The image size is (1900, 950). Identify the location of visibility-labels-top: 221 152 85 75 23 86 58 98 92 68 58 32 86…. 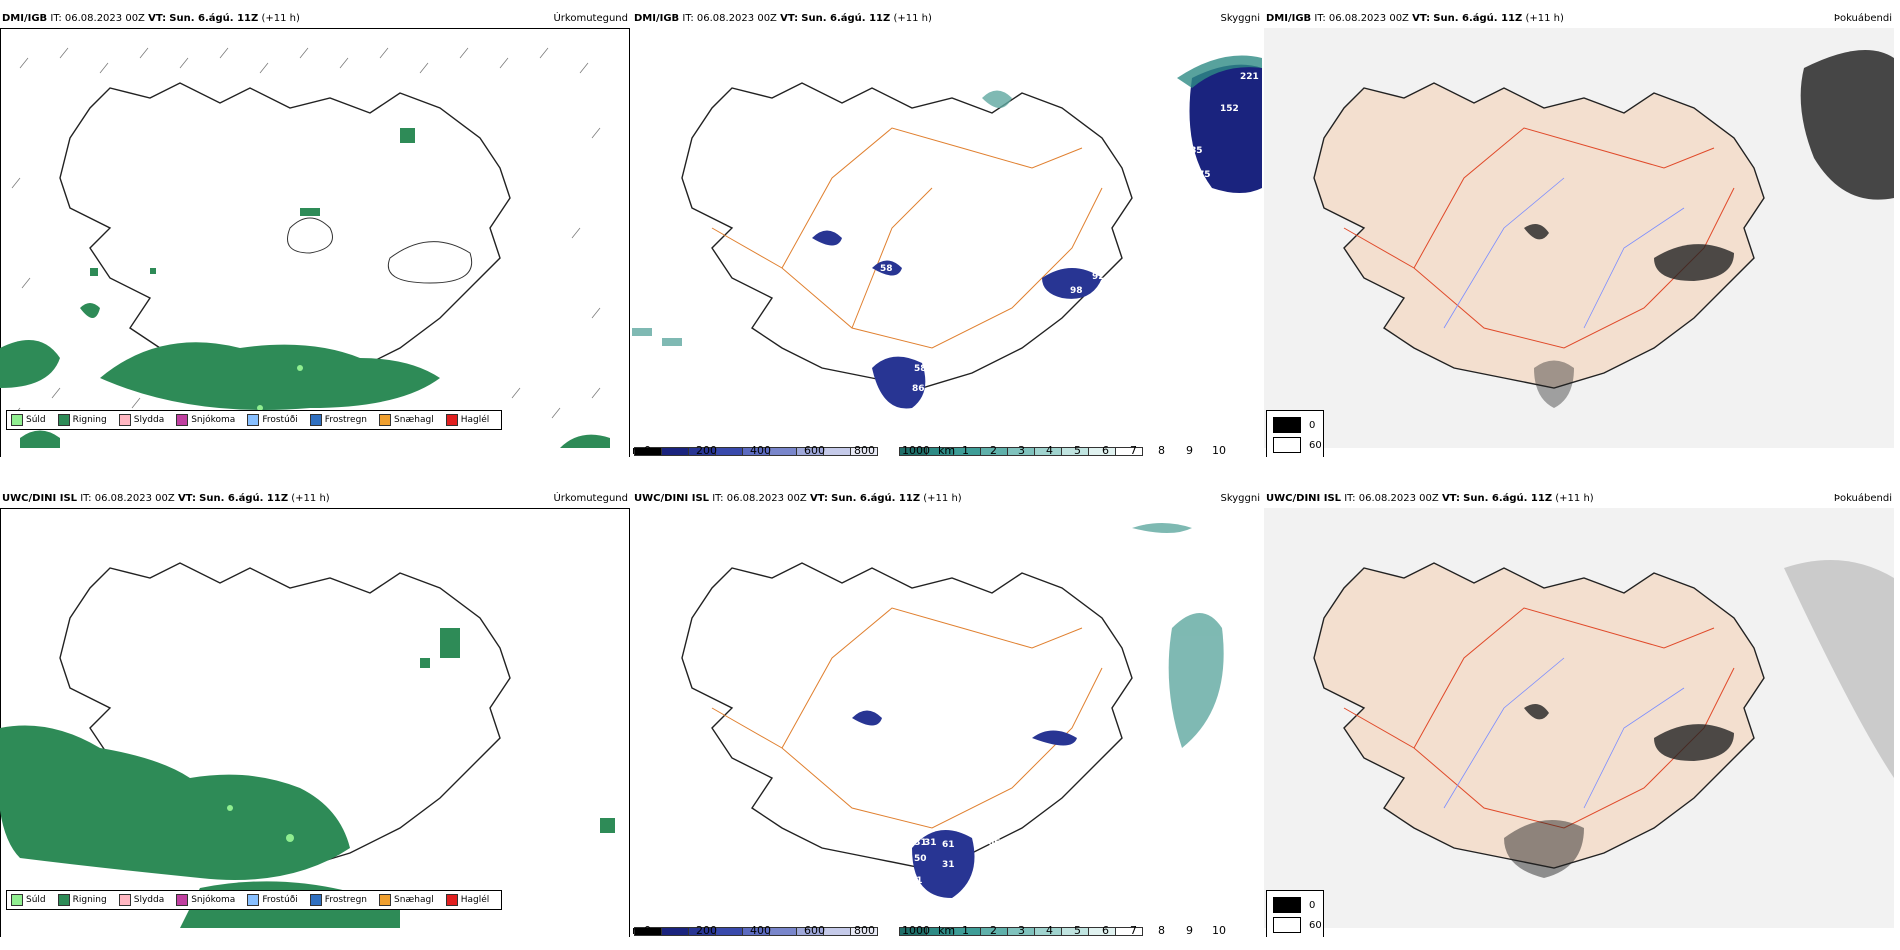
(1032, 237).